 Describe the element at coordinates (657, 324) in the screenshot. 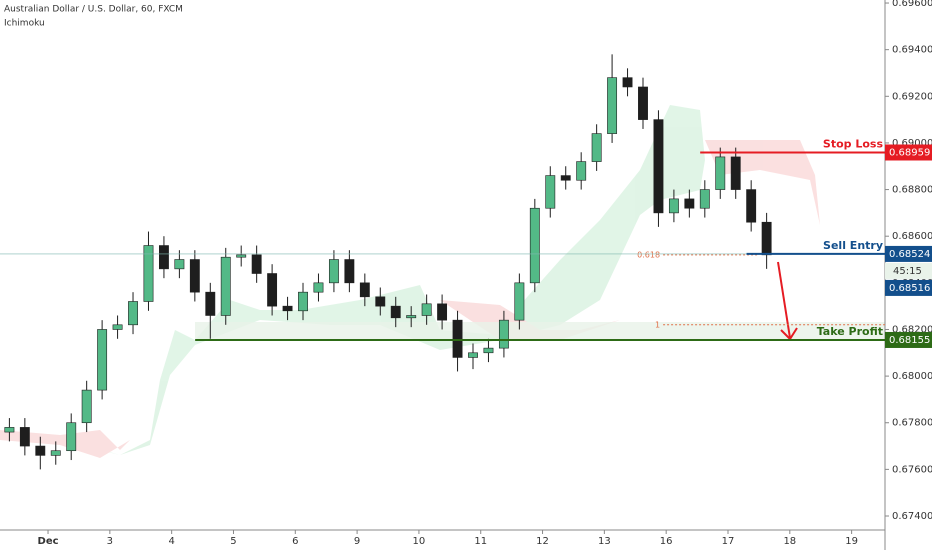

I see `fib-label: 1` at that location.